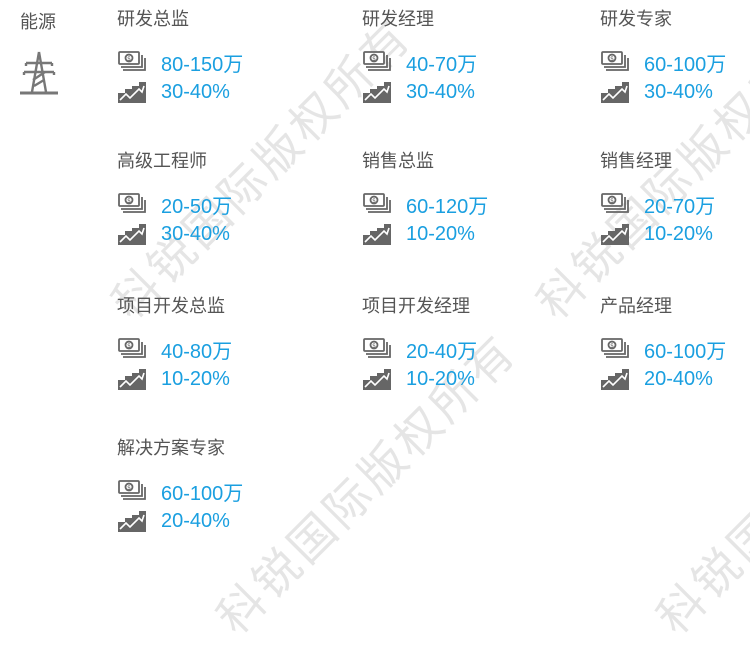  I want to click on position-card: 高级工程师 $ 20-50万 30-40%, so click(232, 199).